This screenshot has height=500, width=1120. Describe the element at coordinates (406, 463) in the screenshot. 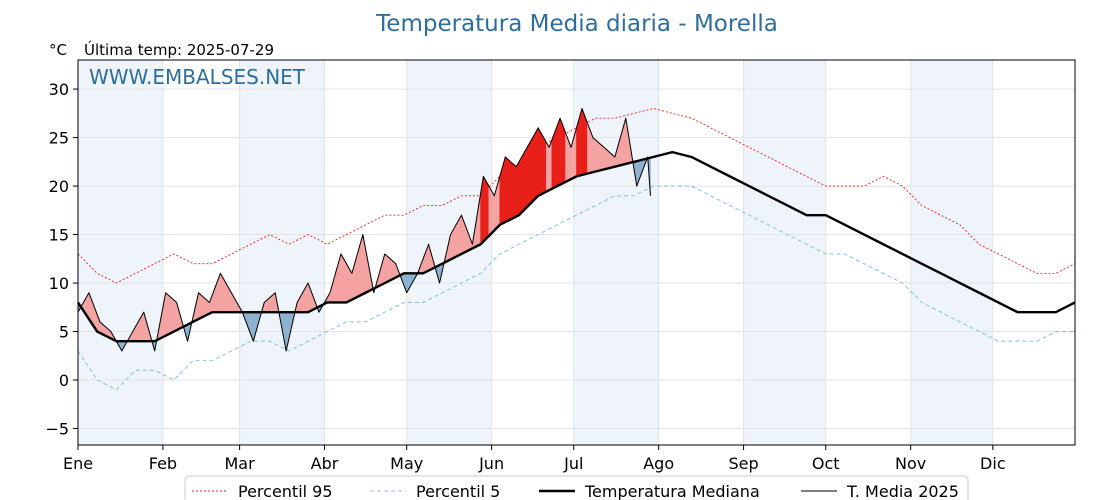

I see `month-label: May` at that location.